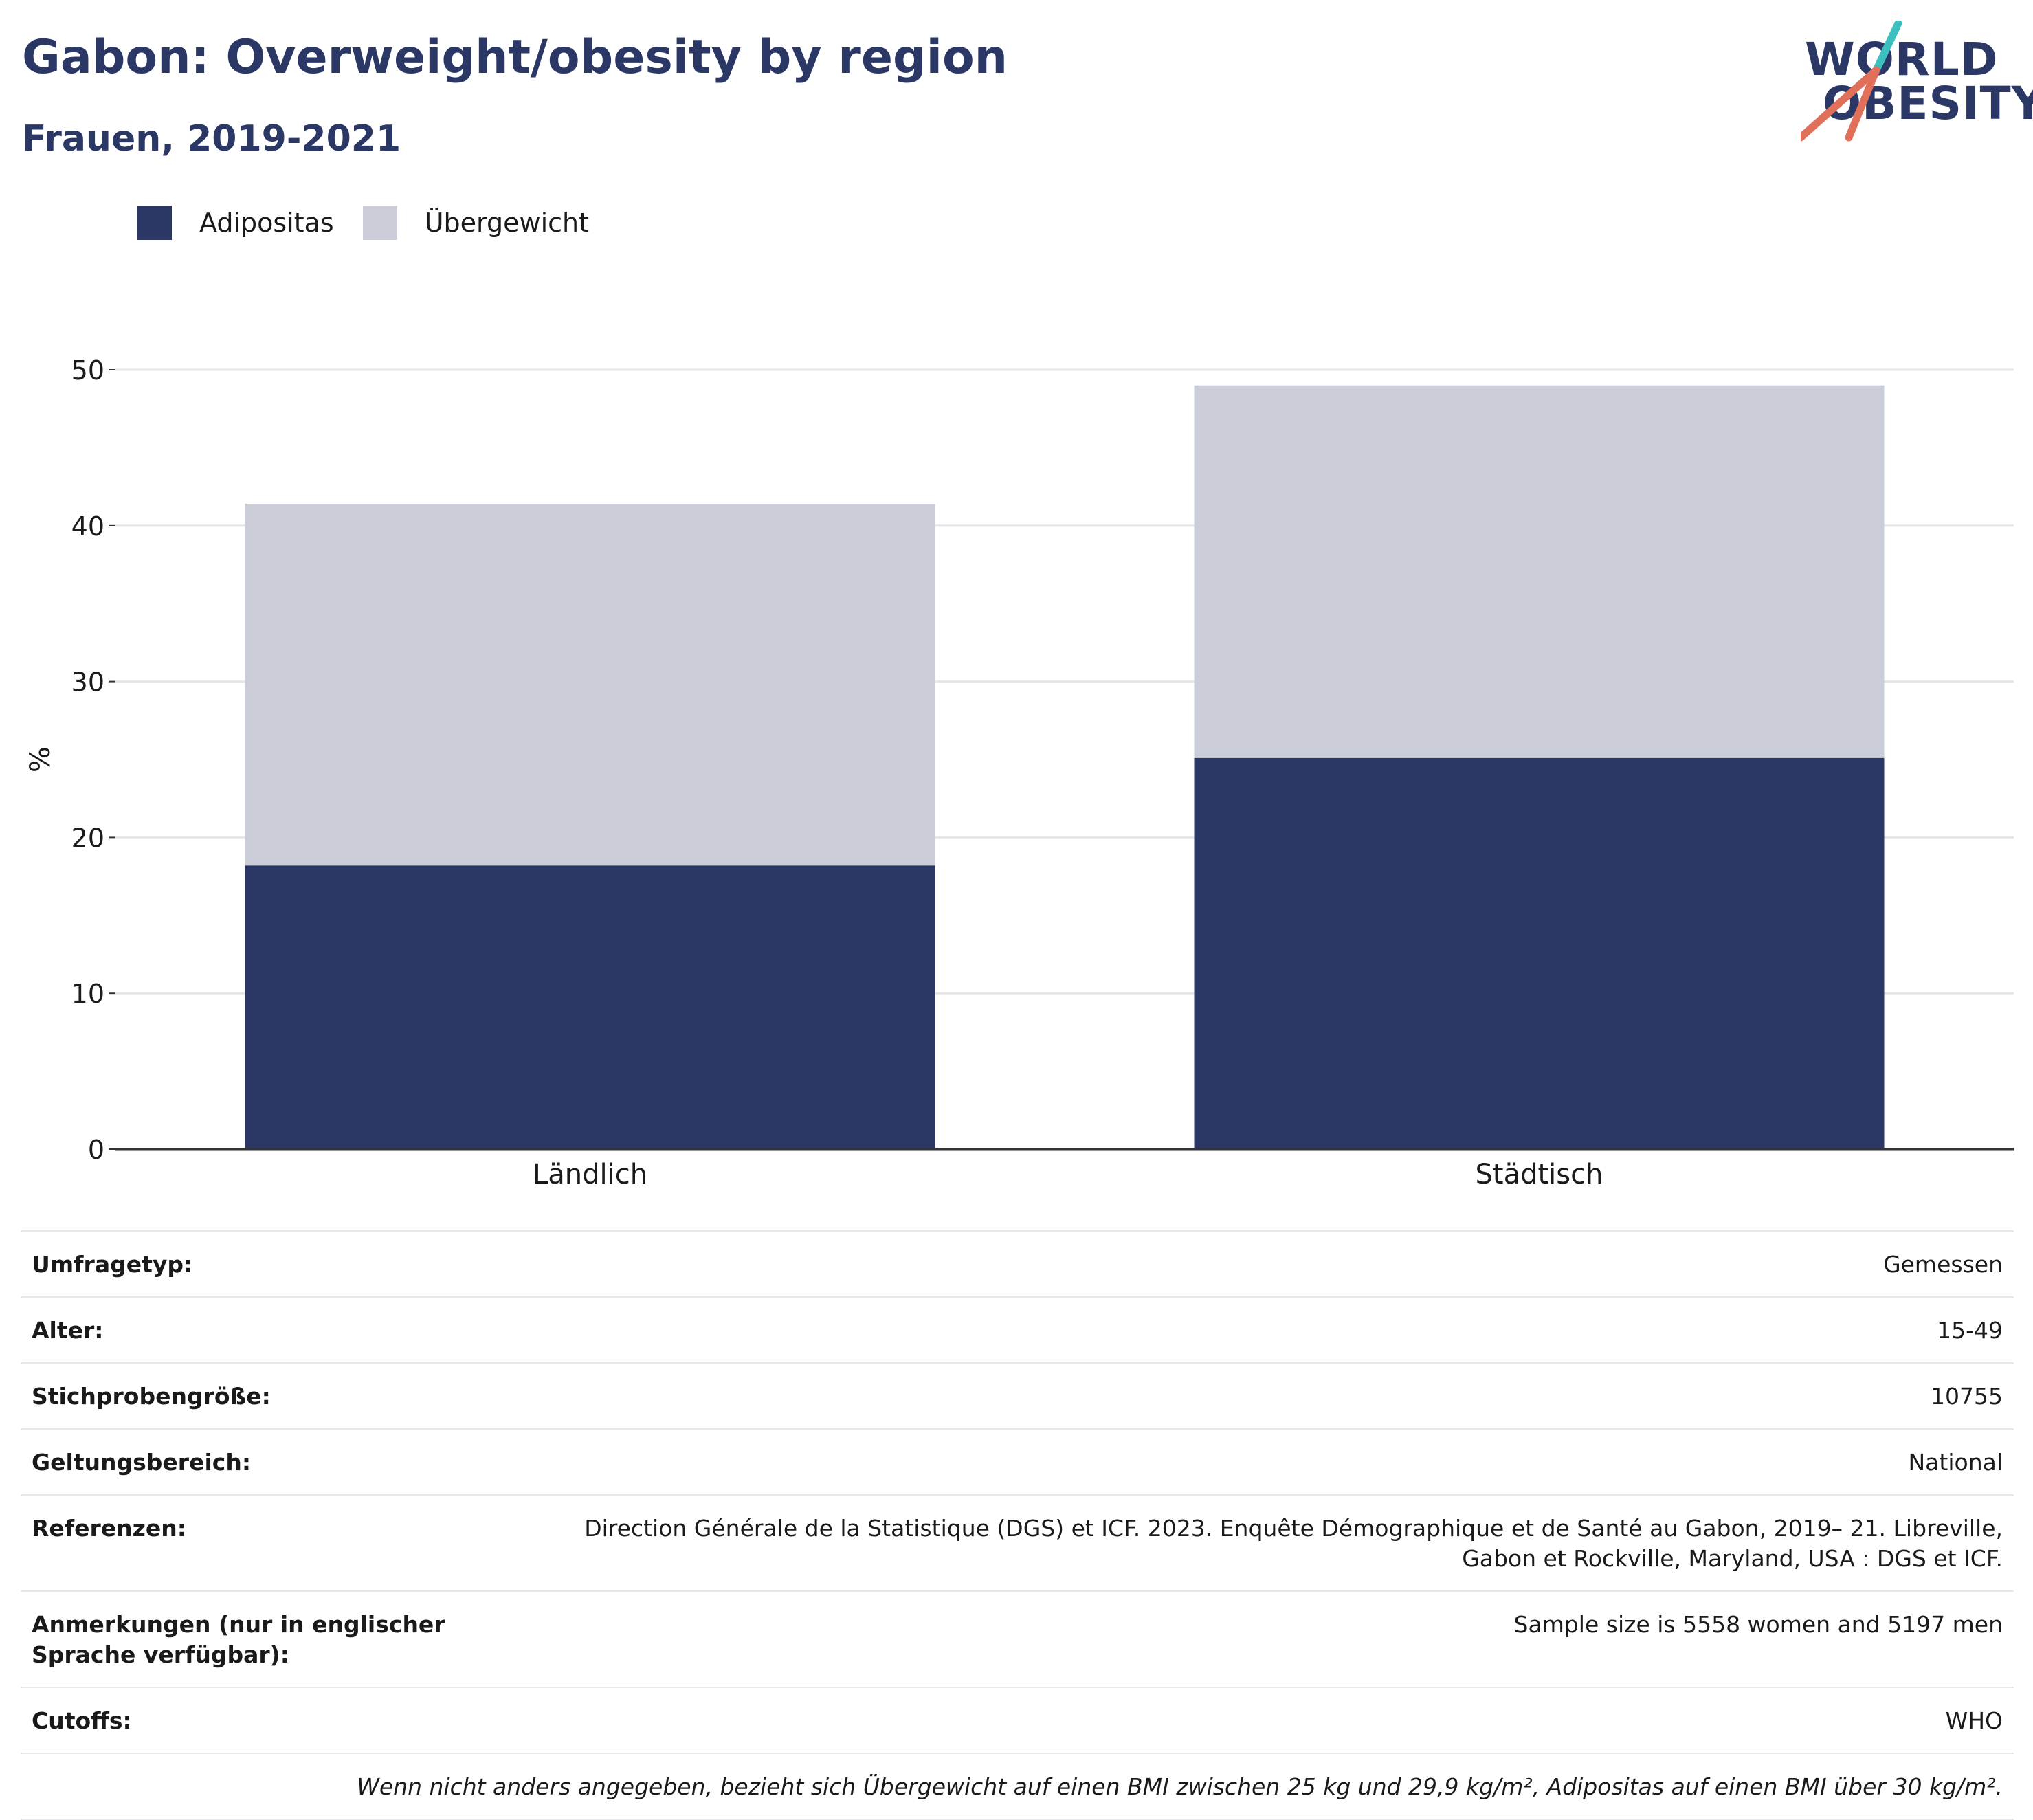 Image resolution: width=2033 pixels, height=1820 pixels. I want to click on meta-value: WHO, so click(1974, 1720).